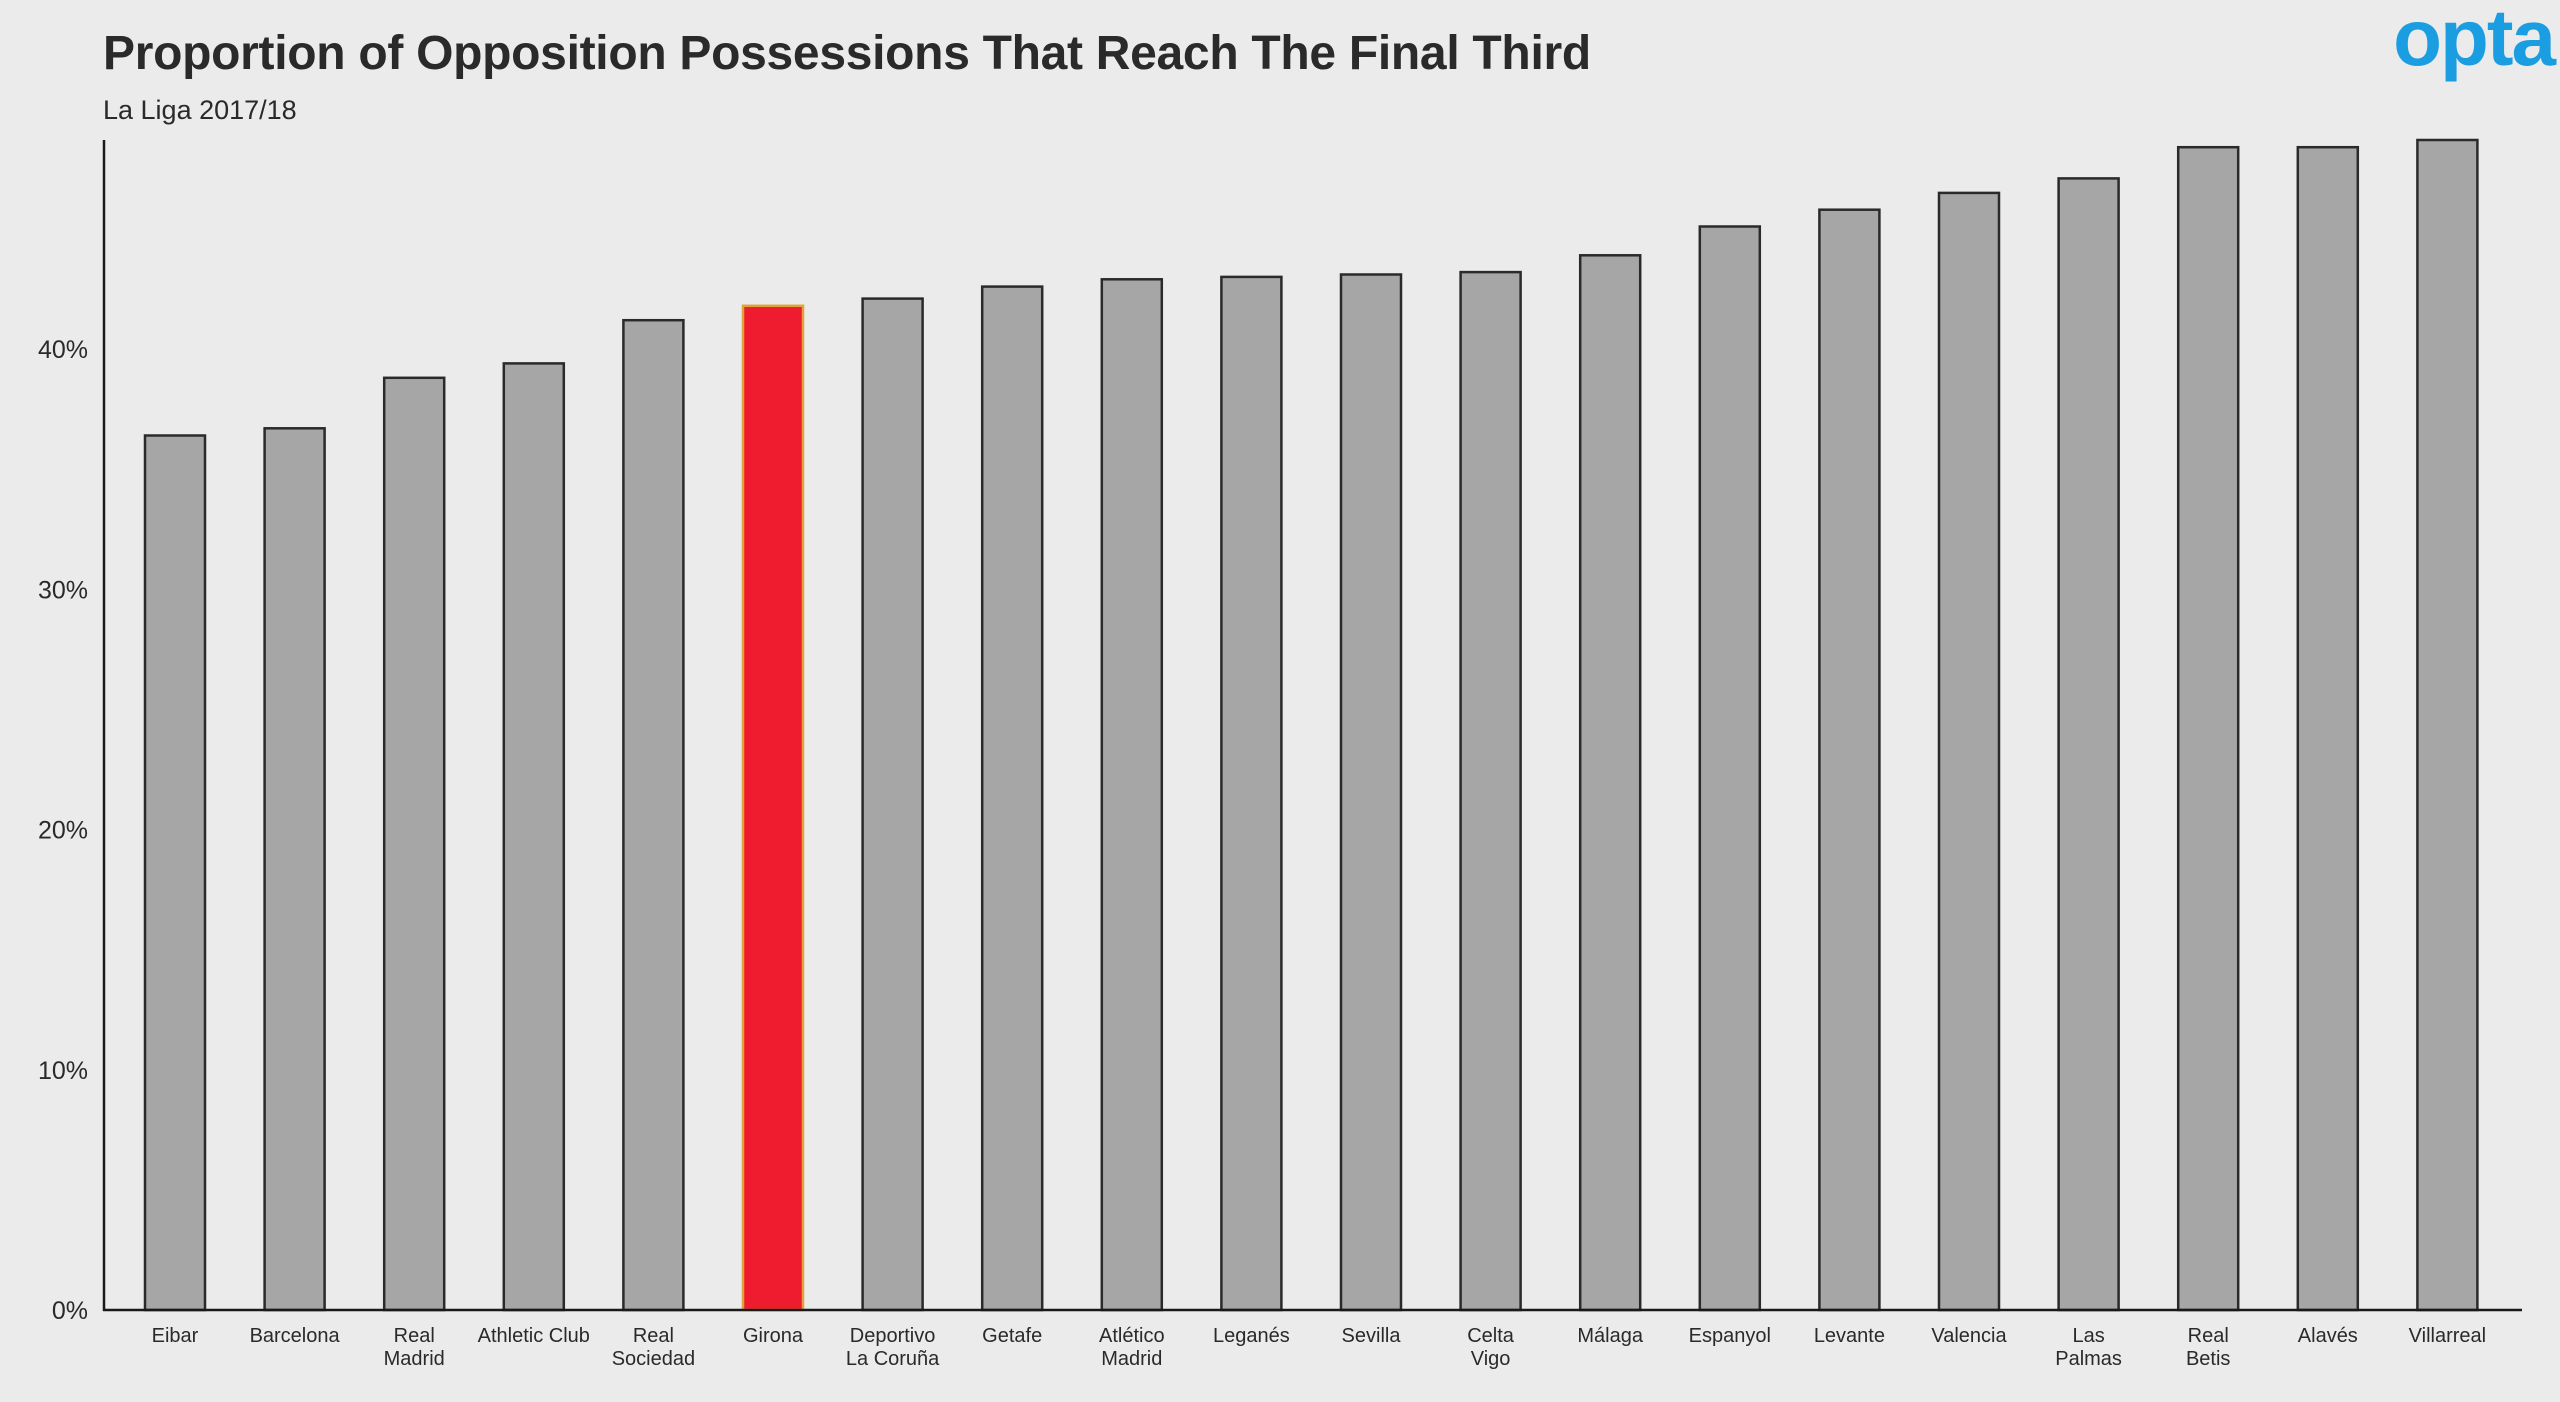  I want to click on x-tick-label: Athletic Club, so click(534, 1336).